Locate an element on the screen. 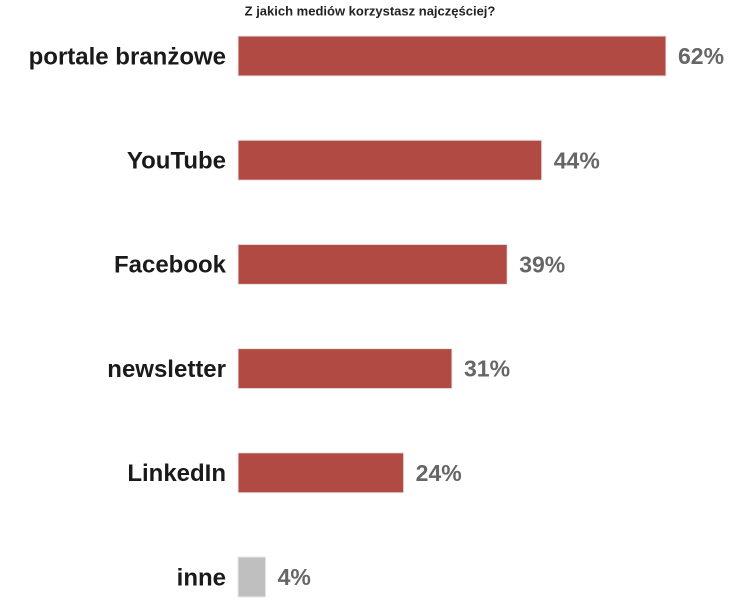 This screenshot has height=604, width=750. value-label: 39% is located at coordinates (542, 264).